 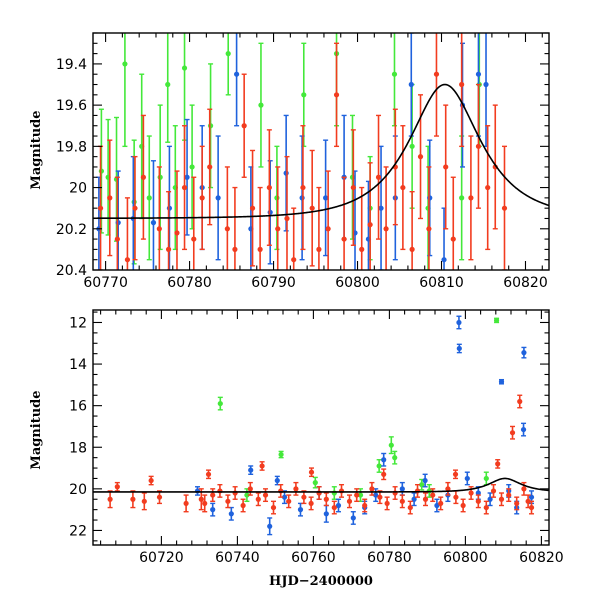 What do you see at coordinates (78, 531) in the screenshot?
I see `y-tick-label: 22` at bounding box center [78, 531].